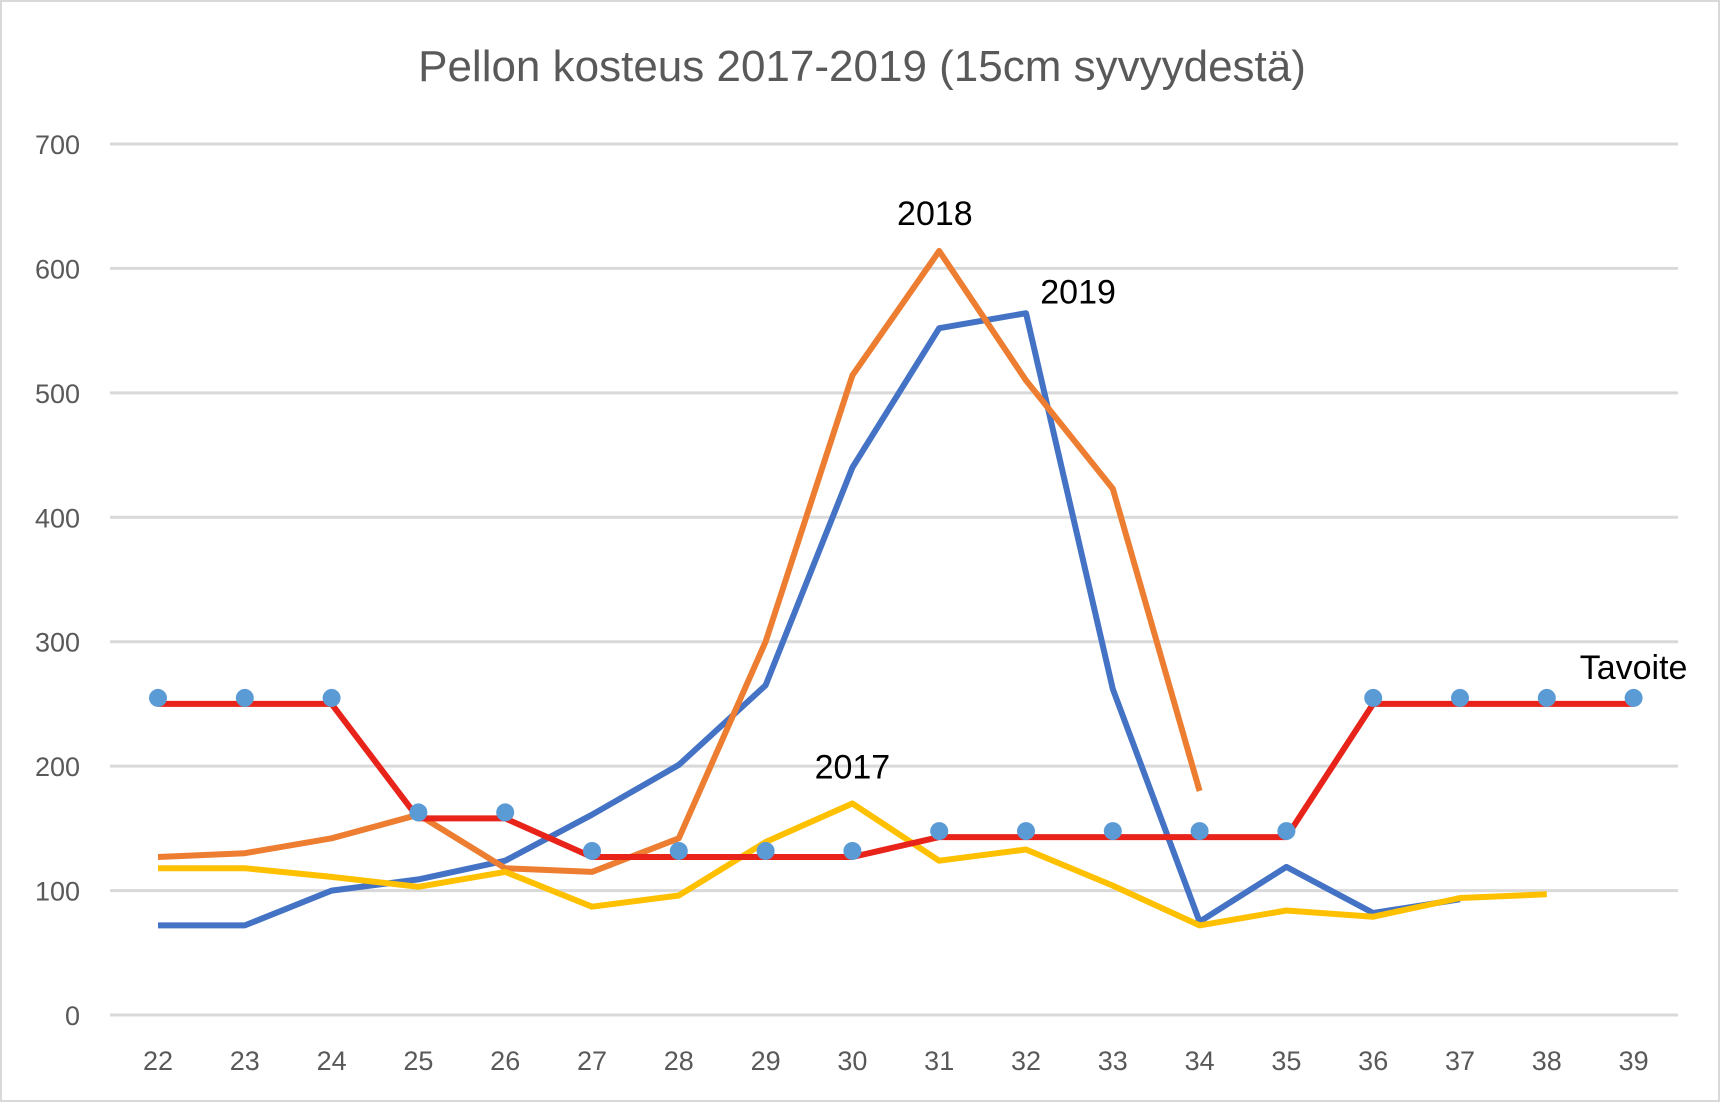 Image resolution: width=1720 pixels, height=1104 pixels. What do you see at coordinates (57, 394) in the screenshot?
I see `y-tick-label: 500` at bounding box center [57, 394].